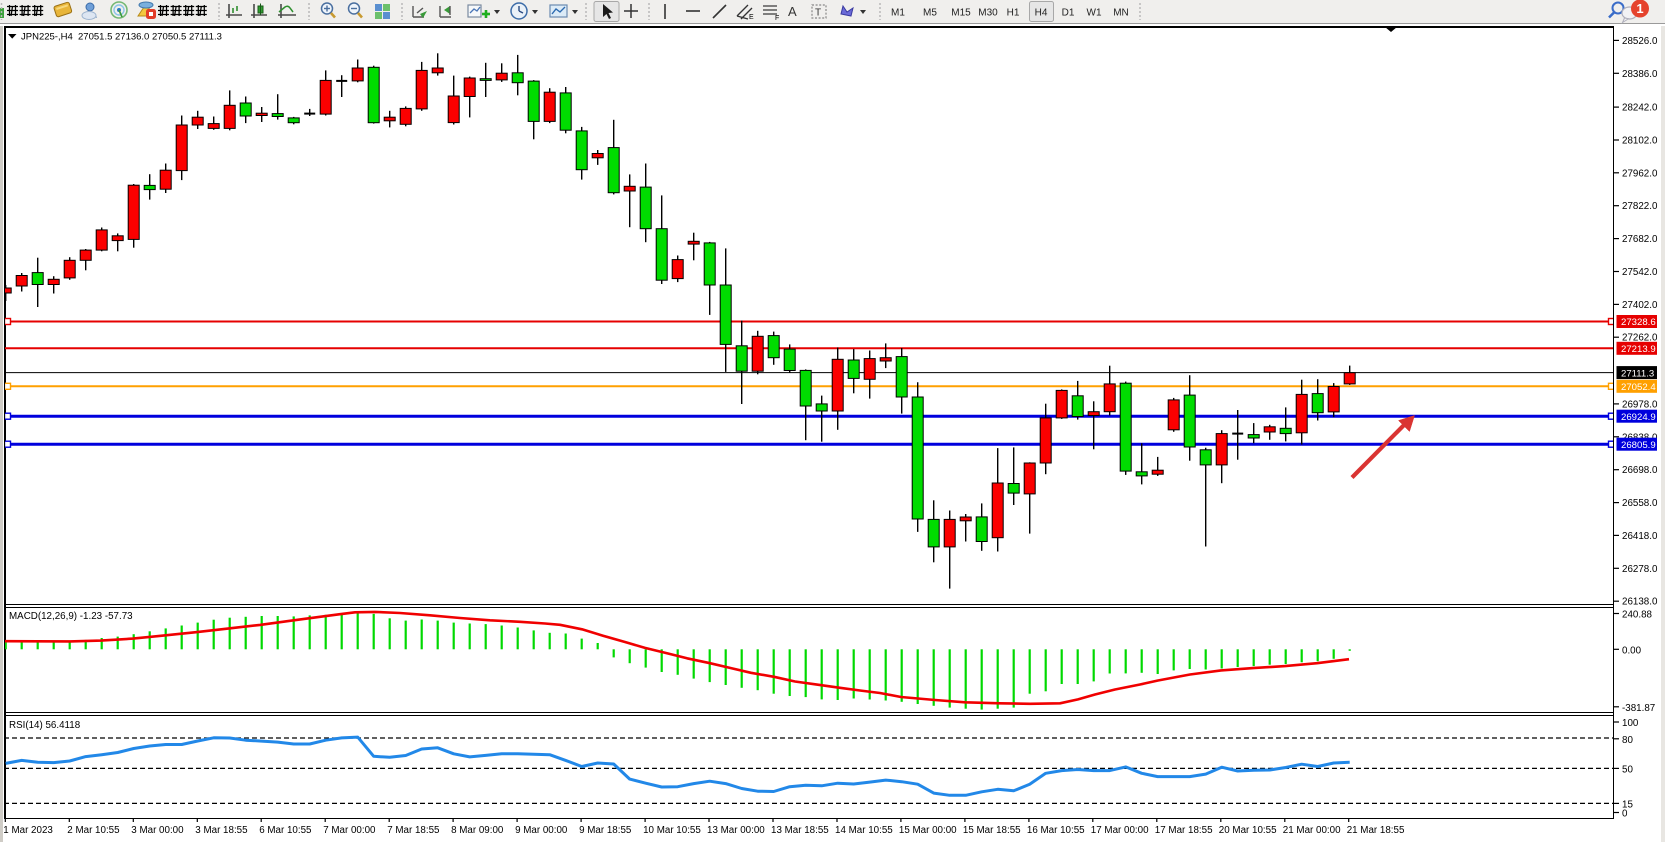  Describe the element at coordinates (605, 830) in the screenshot. I see `svg-text: 9 Mar 18:55` at that location.